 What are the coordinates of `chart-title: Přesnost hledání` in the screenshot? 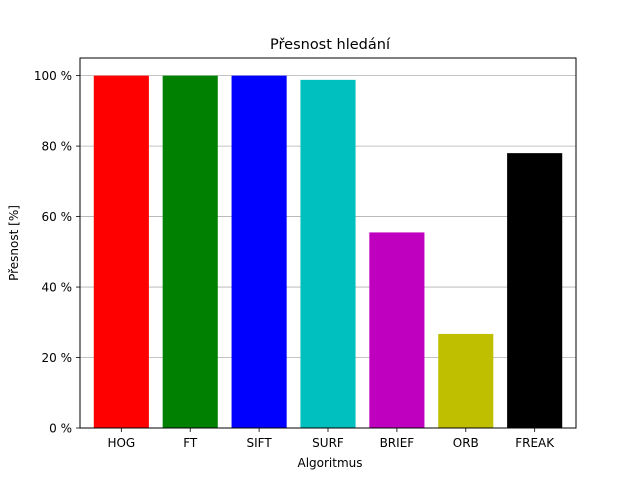 It's located at (330, 45).